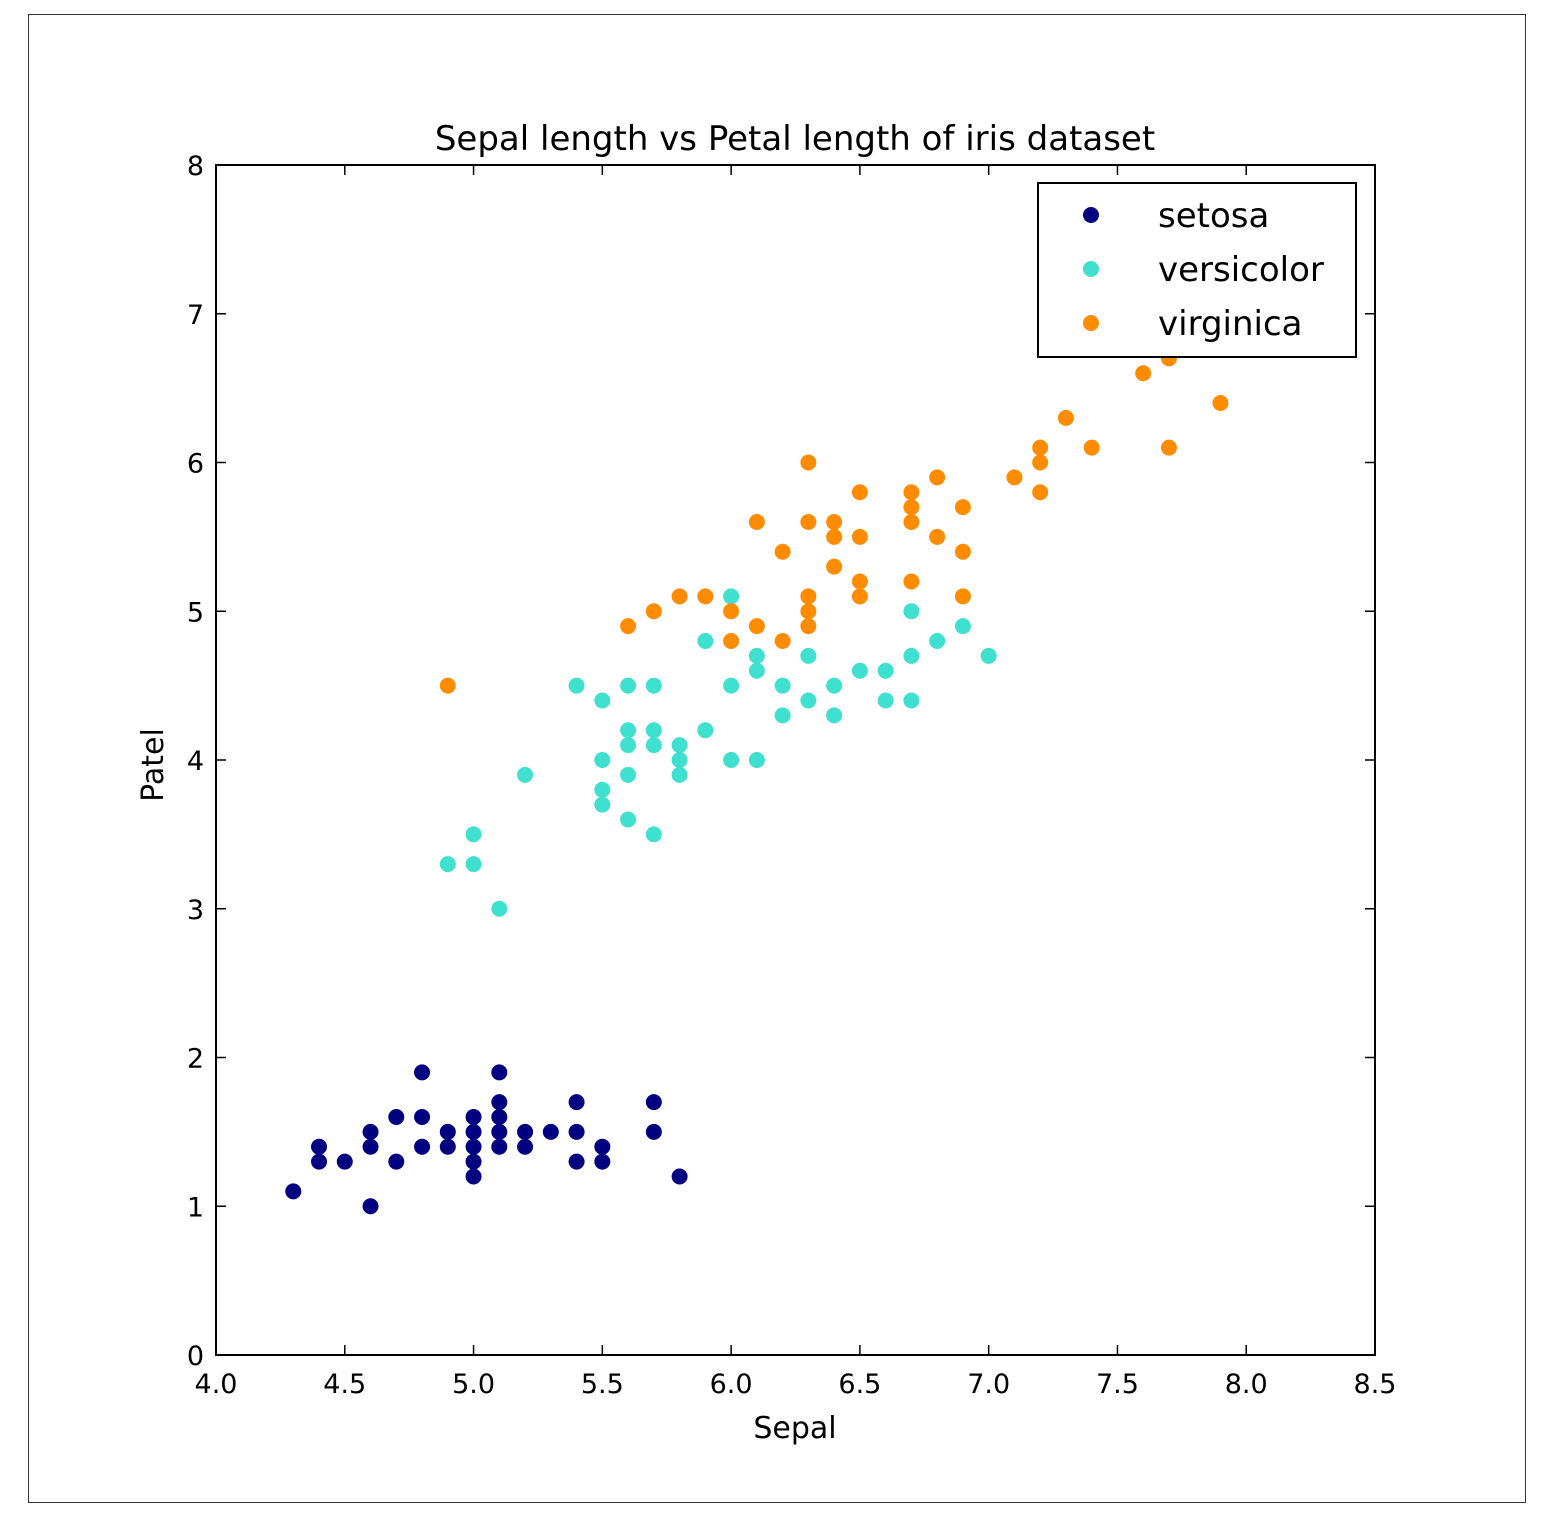 Image resolution: width=1551 pixels, height=1515 pixels. I want to click on x-tick-label: 7.0, so click(988, 1384).